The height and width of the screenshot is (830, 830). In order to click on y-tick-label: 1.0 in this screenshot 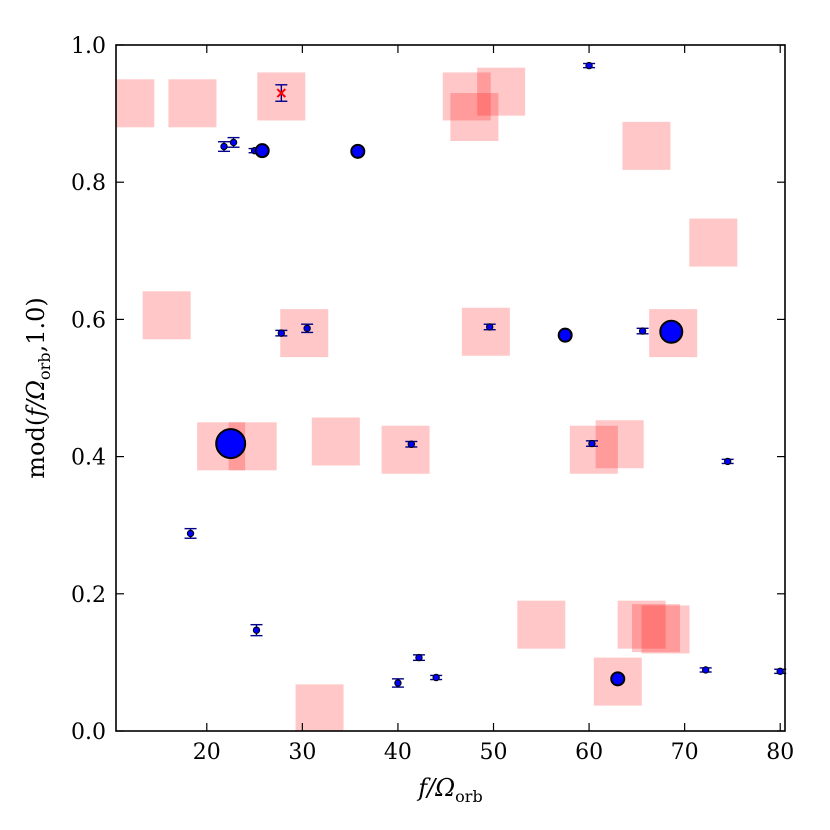, I will do `click(88, 46)`.